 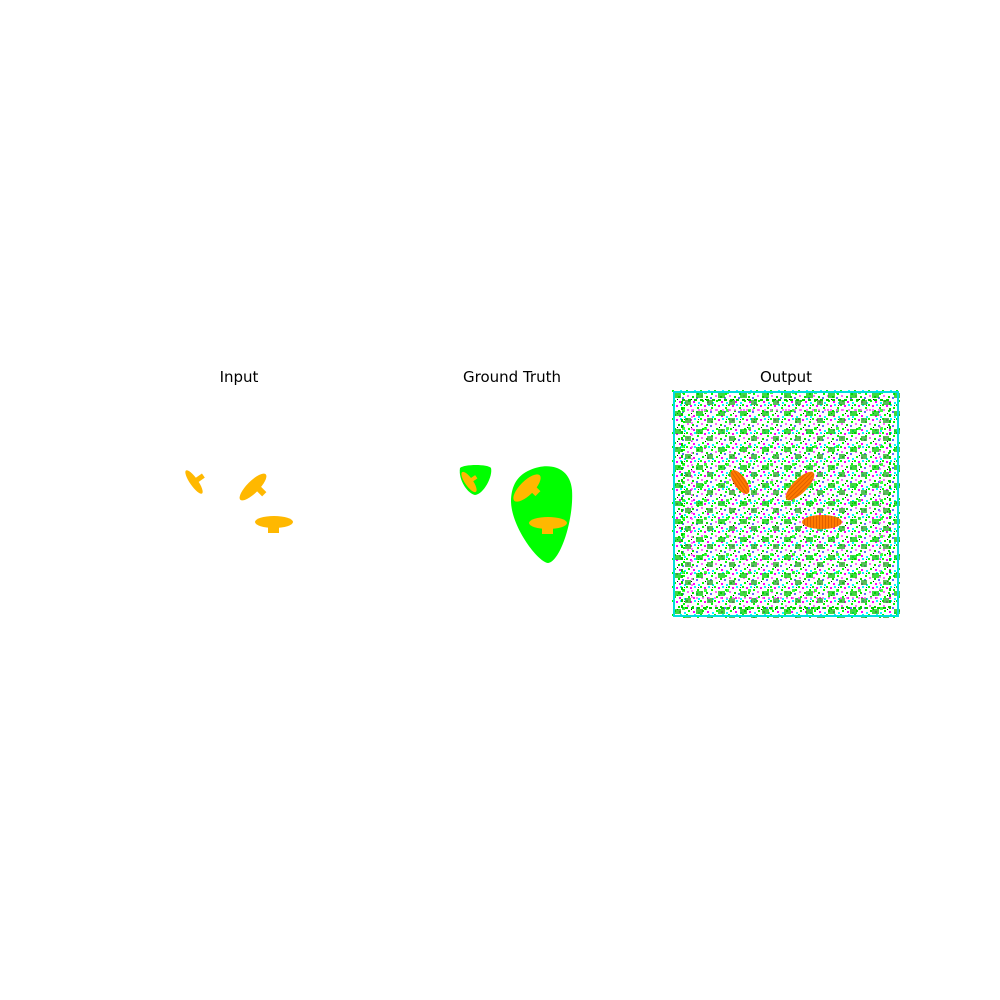 I want to click on object-shape-small, so click(x=195, y=482).